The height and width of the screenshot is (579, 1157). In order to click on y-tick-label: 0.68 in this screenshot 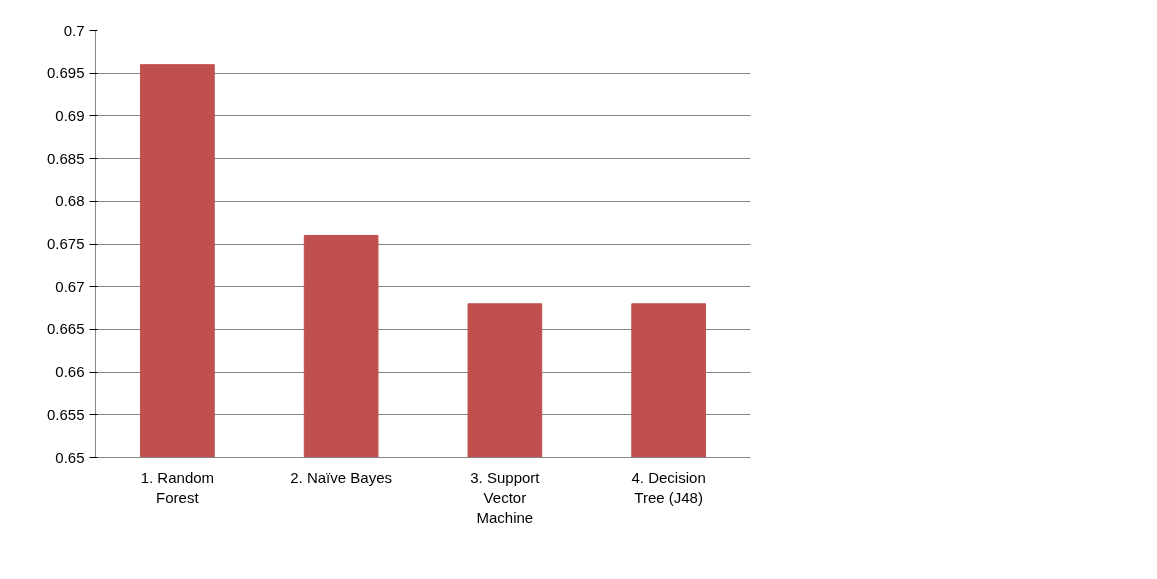, I will do `click(70, 201)`.